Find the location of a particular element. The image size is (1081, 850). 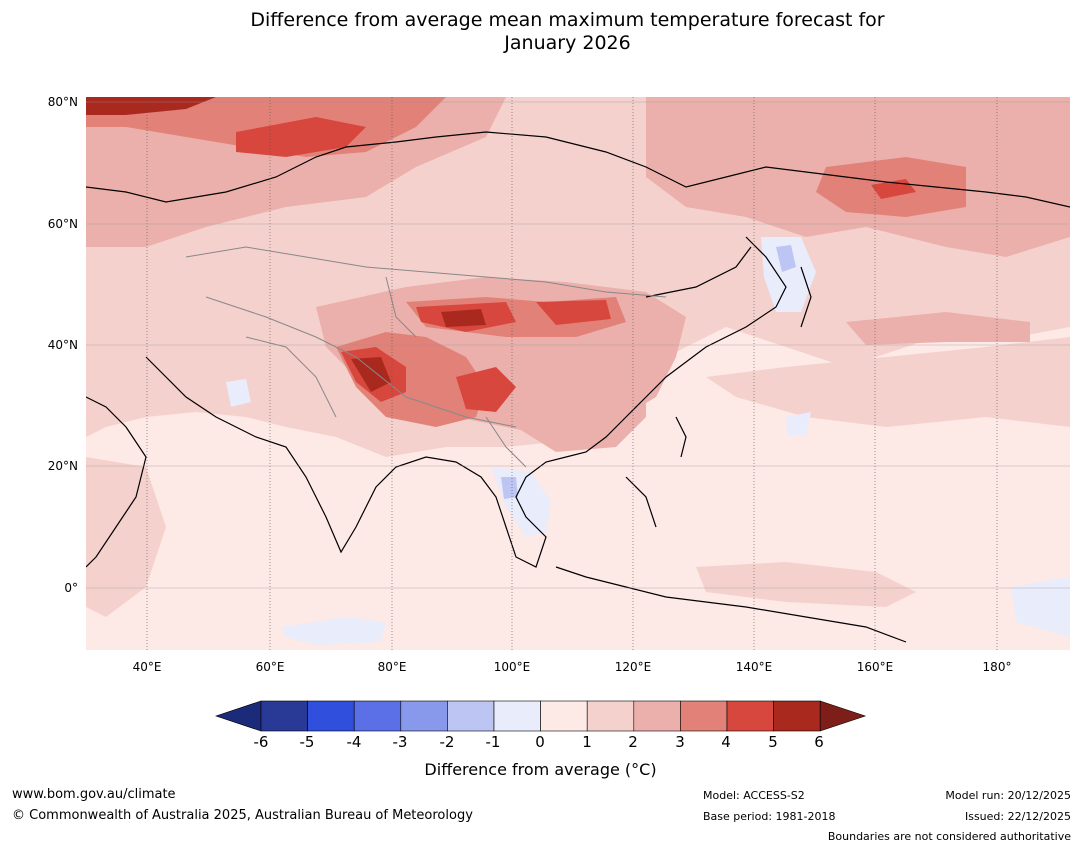

anomaly-2-3-pacific-band is located at coordinates (938, 328).